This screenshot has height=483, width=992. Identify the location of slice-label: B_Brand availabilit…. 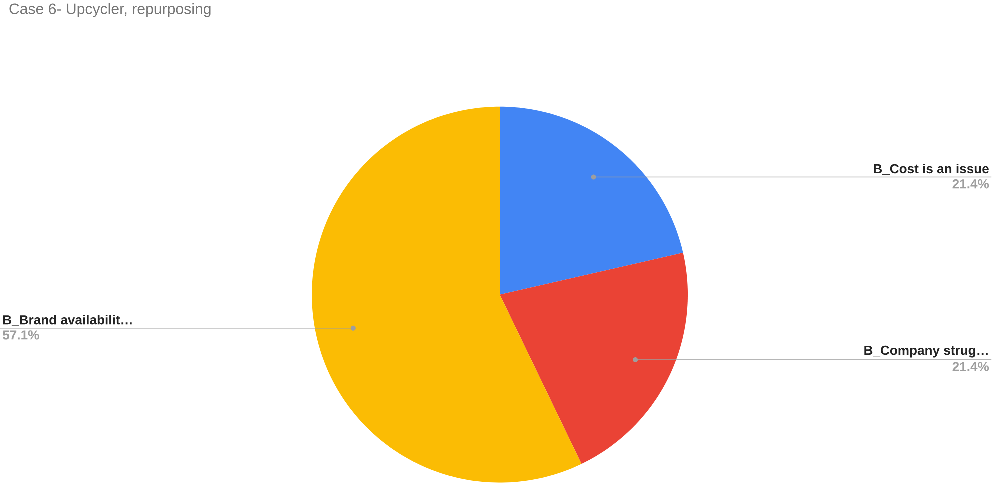
(68, 320).